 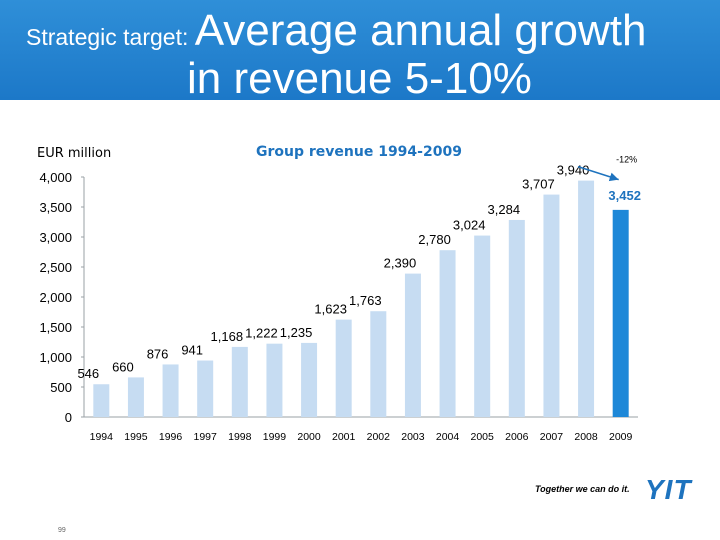 I want to click on bar-2003, so click(x=412, y=345).